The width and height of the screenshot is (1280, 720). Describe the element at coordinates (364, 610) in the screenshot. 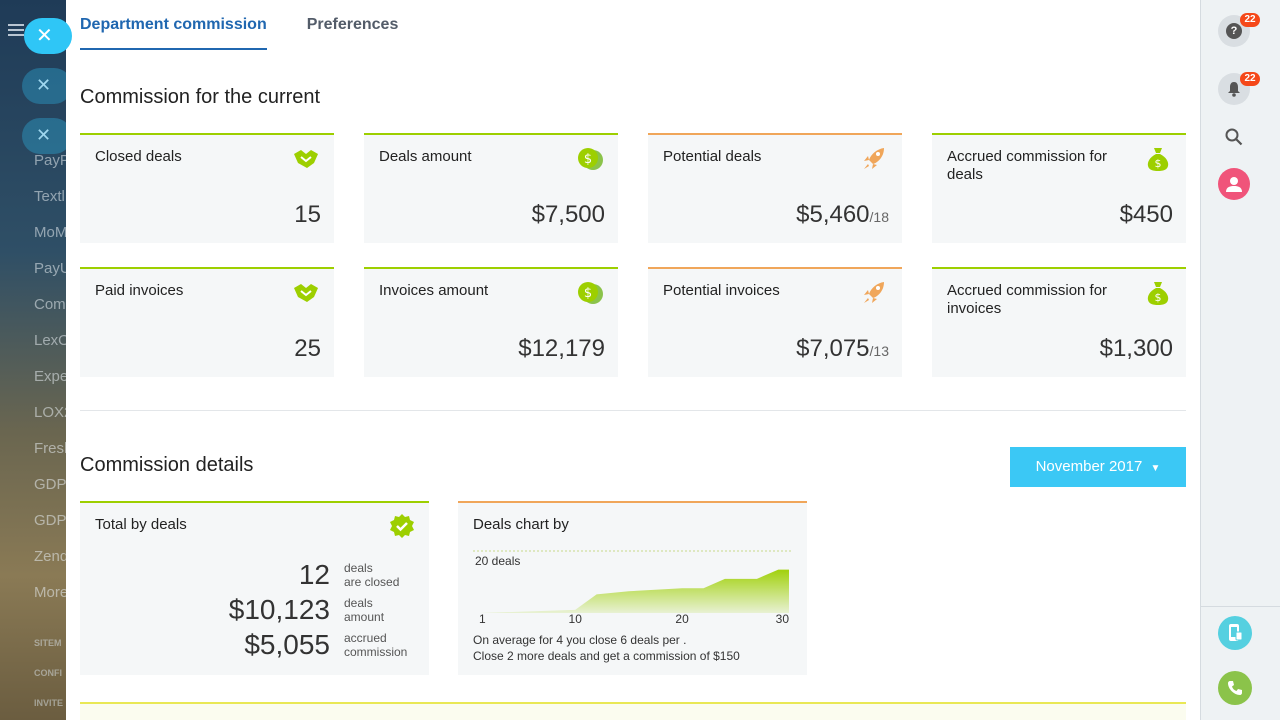

I see `stat-description: deals amount` at that location.